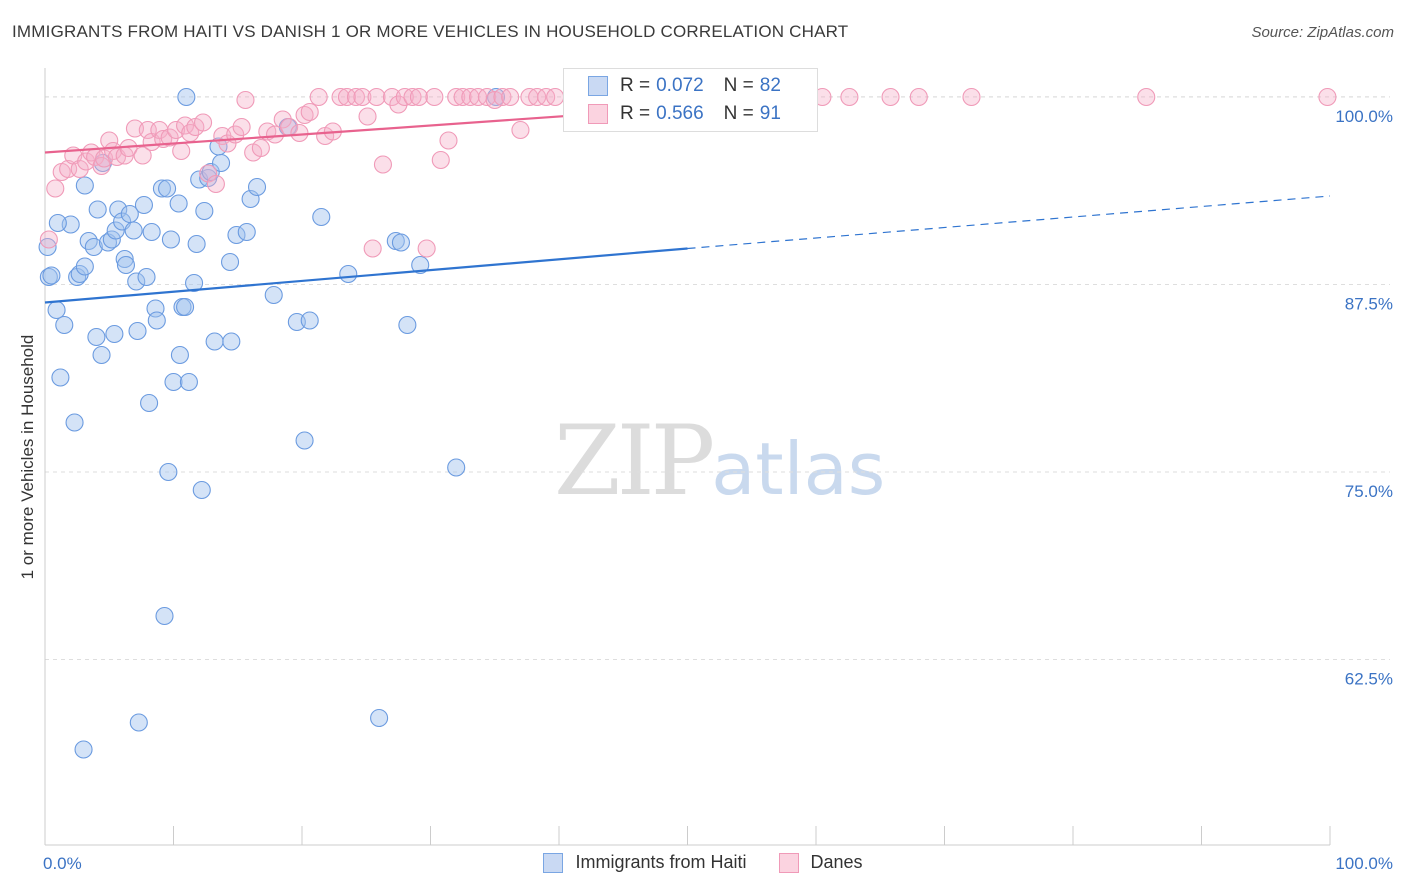  I want to click on y-tick-label: 75.0%, so click(1369, 491).